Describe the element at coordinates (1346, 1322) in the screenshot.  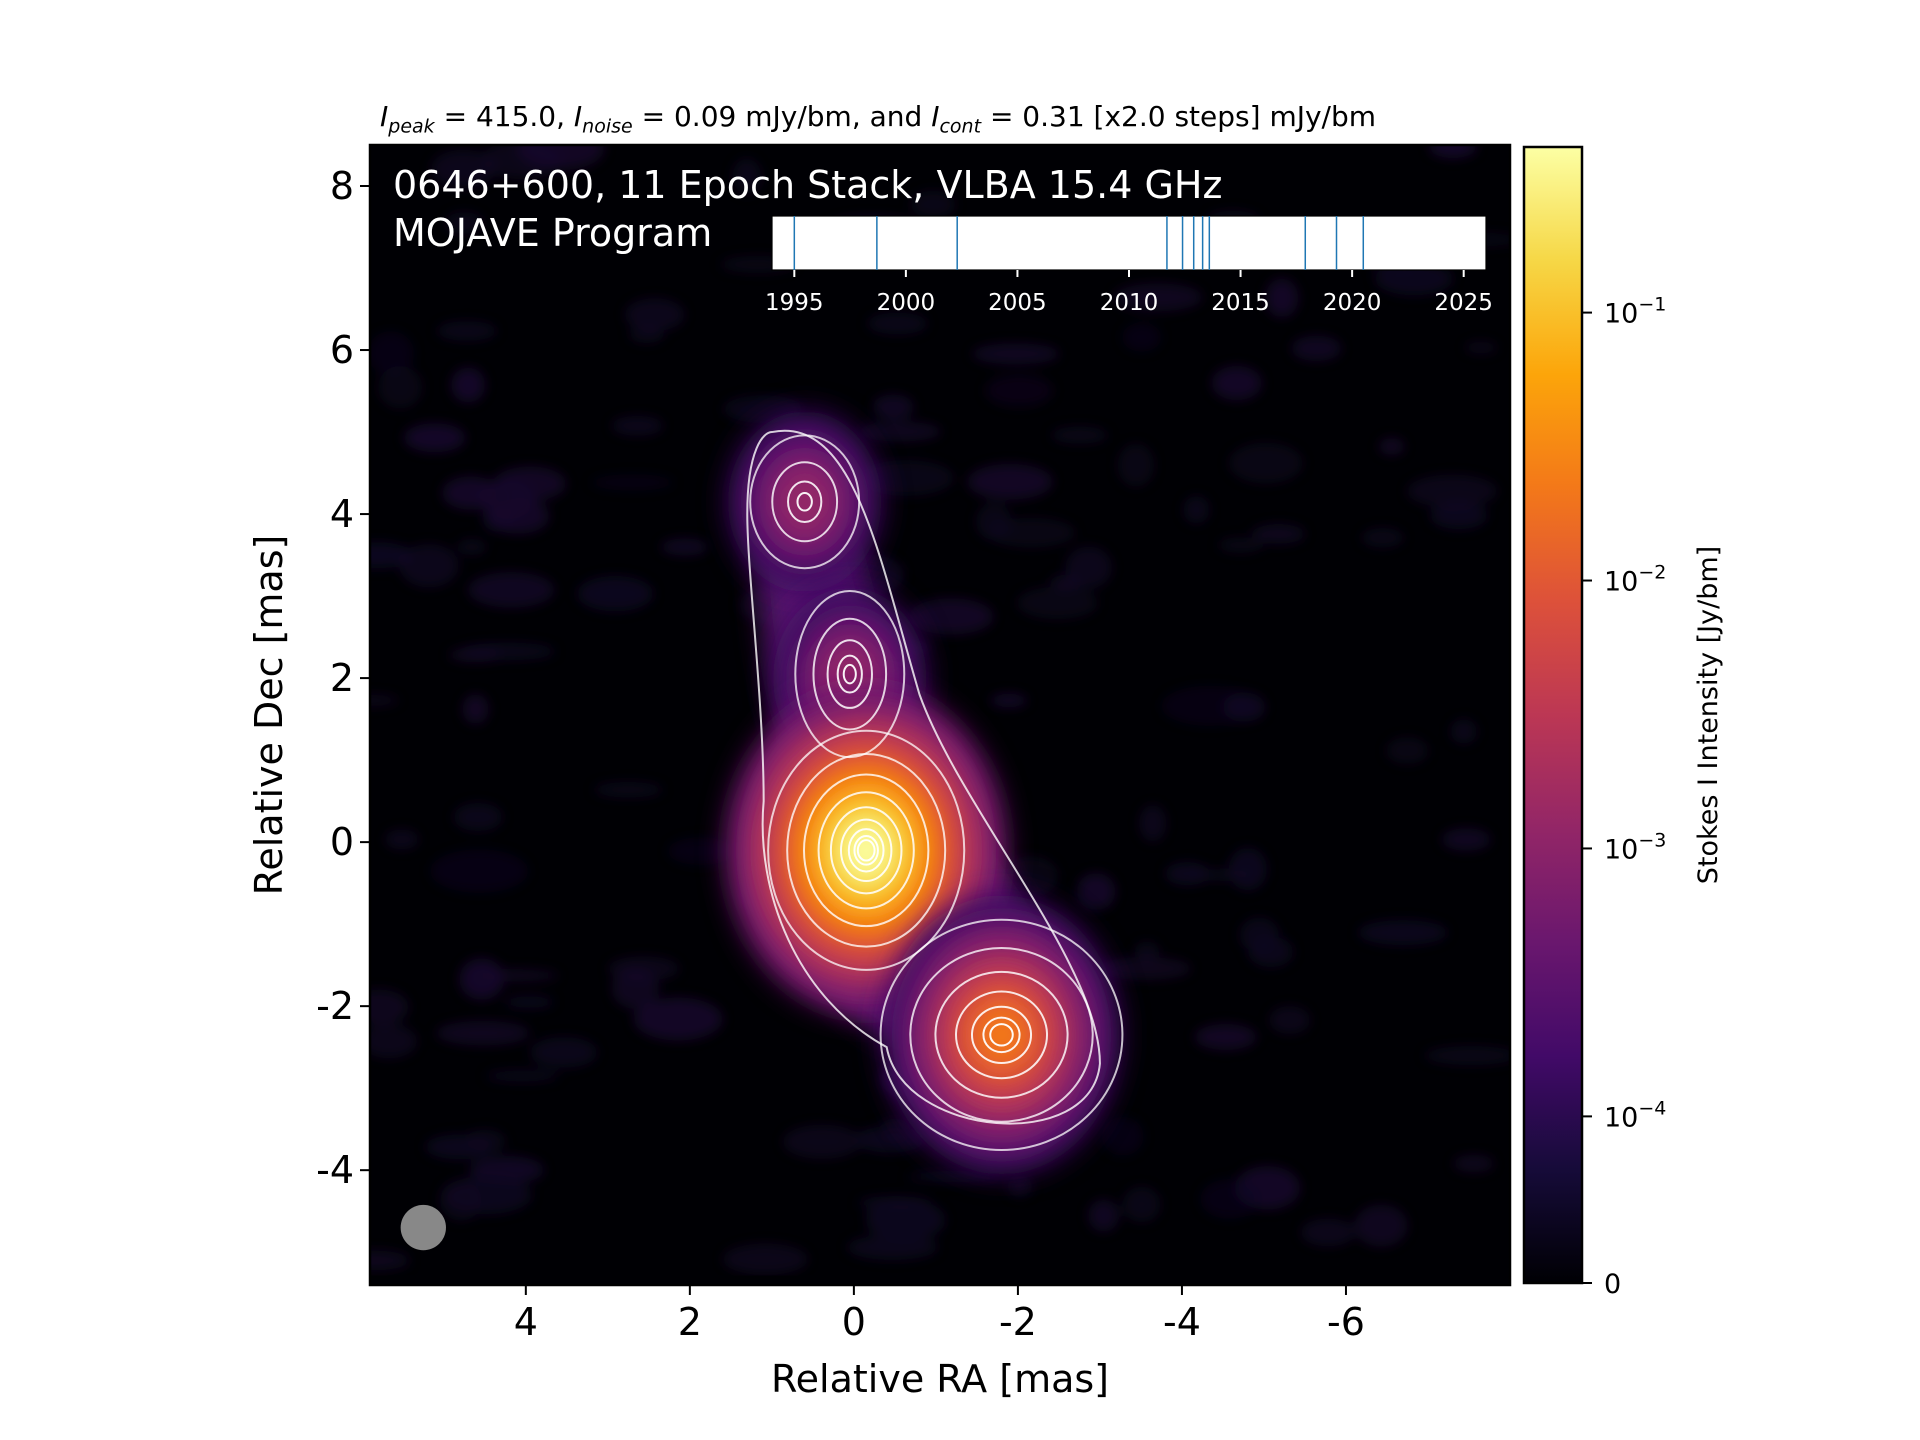
I see `x-tick-label: -6` at that location.